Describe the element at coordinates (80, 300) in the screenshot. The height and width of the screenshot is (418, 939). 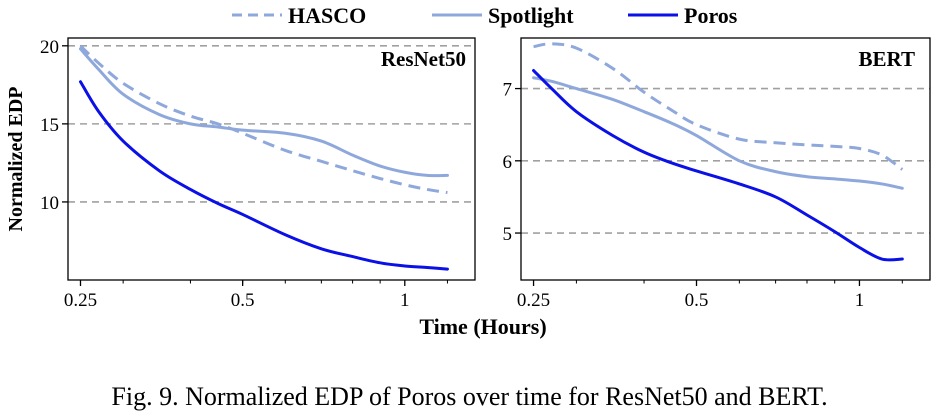
I see `resnet50-x-tick-label: 0.25` at that location.